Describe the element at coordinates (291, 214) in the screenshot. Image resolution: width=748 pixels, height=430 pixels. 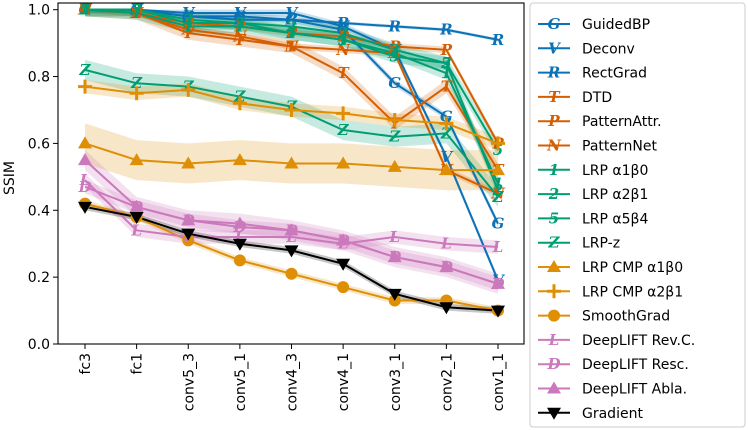
I see `line-deeplift-rev-c` at that location.